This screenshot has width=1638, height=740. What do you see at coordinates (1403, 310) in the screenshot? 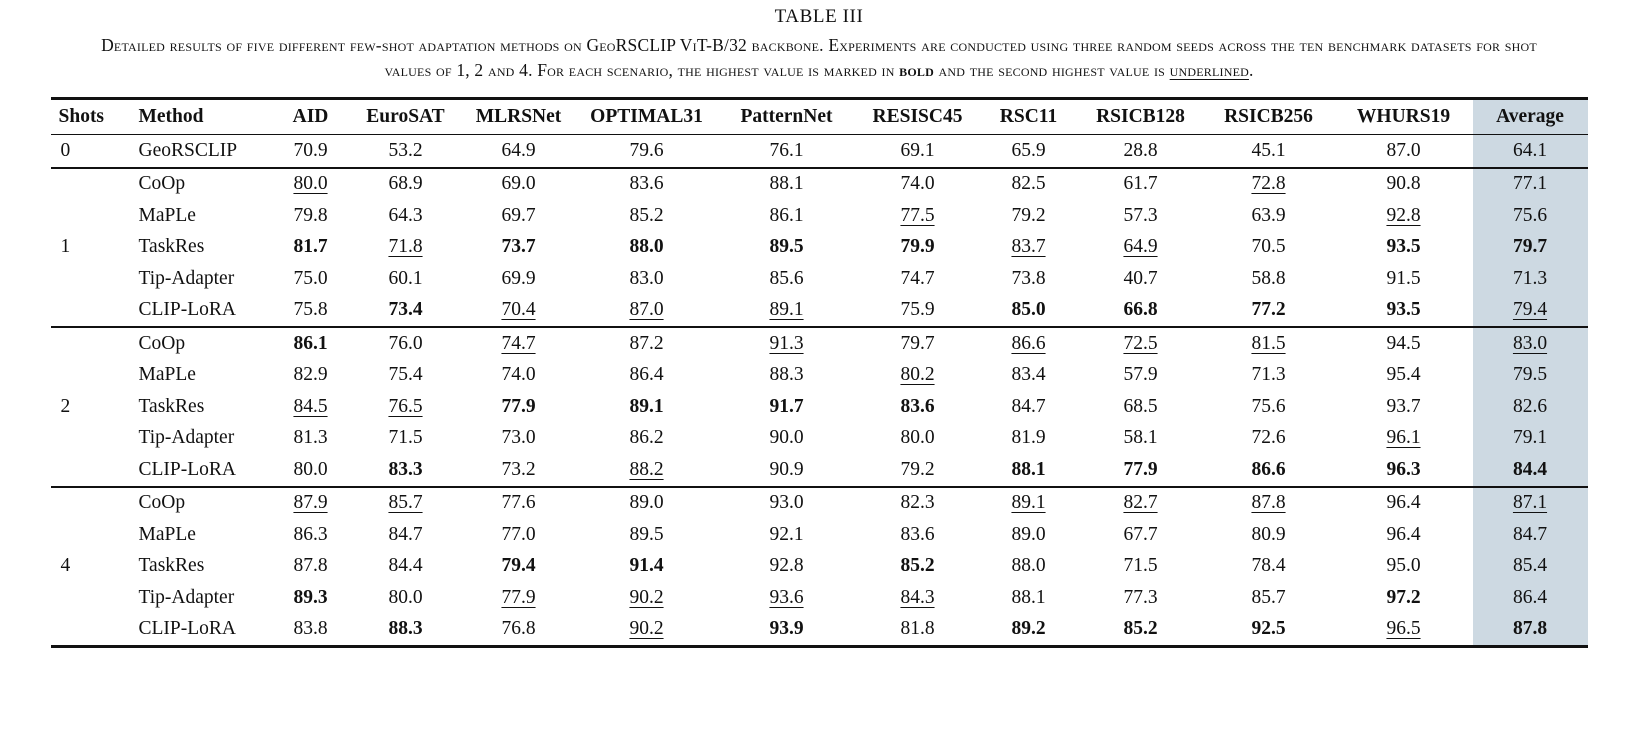
I see `value-text: 93.5` at bounding box center [1403, 310].